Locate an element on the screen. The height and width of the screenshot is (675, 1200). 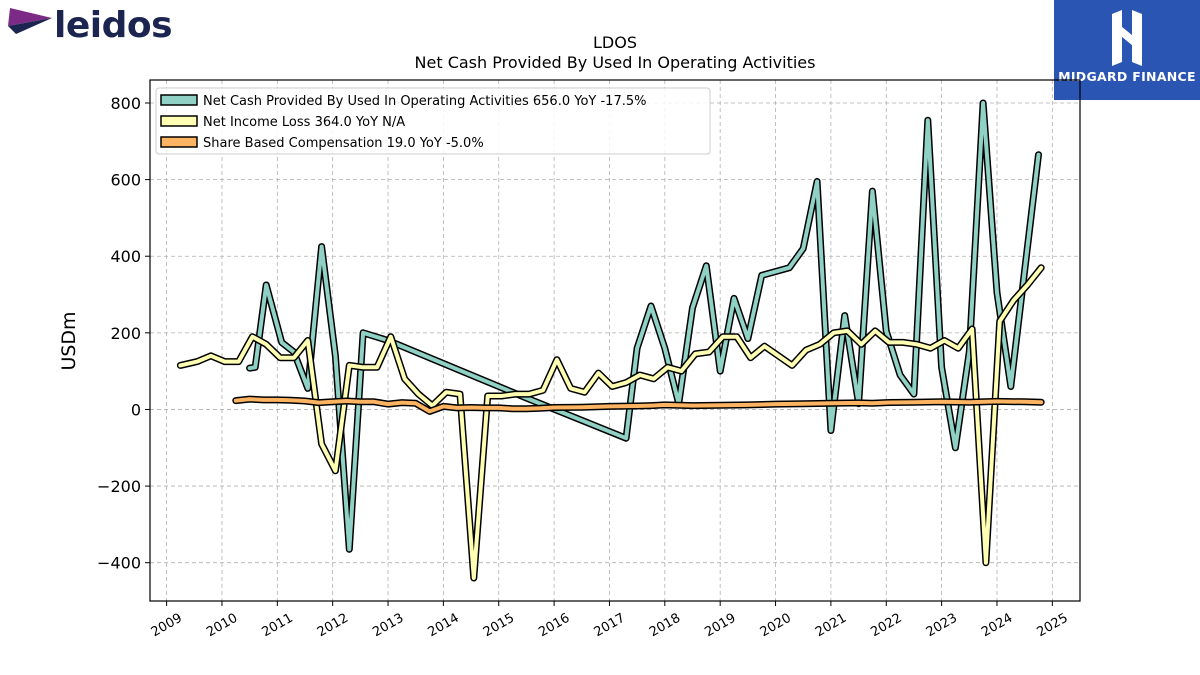
x-tick-label: 2016 is located at coordinates (554, 626).